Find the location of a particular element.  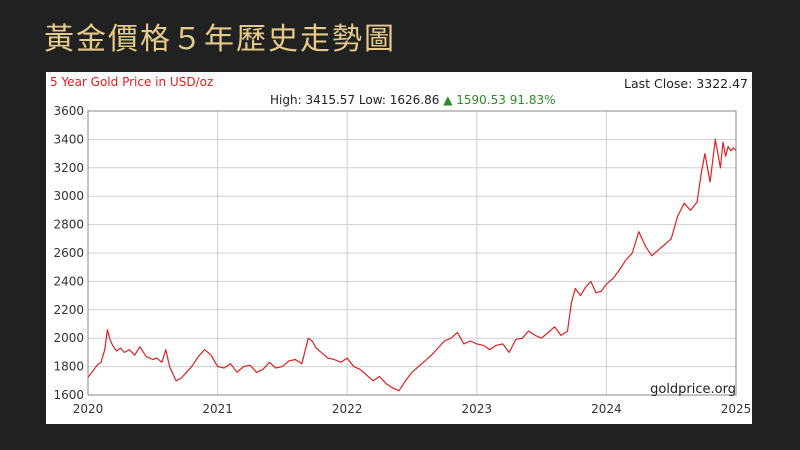

x-tick-label: 2022 is located at coordinates (347, 409).